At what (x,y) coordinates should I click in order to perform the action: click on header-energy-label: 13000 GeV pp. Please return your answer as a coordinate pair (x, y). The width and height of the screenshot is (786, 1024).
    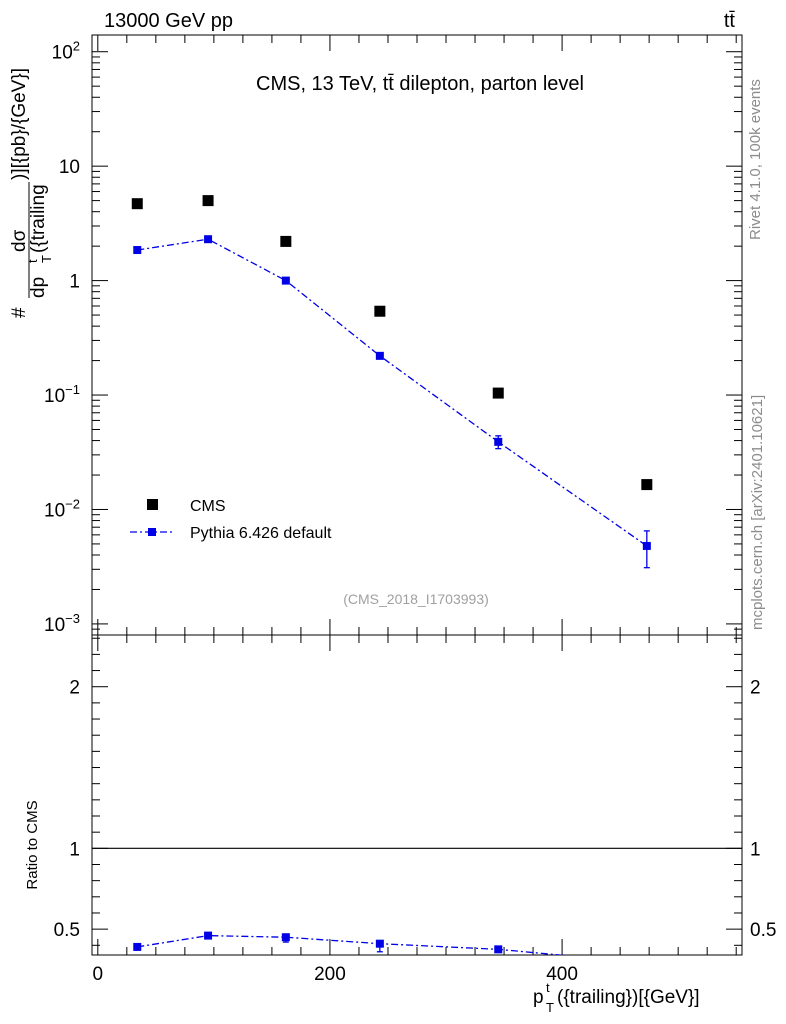
    Looking at the image, I should click on (168, 21).